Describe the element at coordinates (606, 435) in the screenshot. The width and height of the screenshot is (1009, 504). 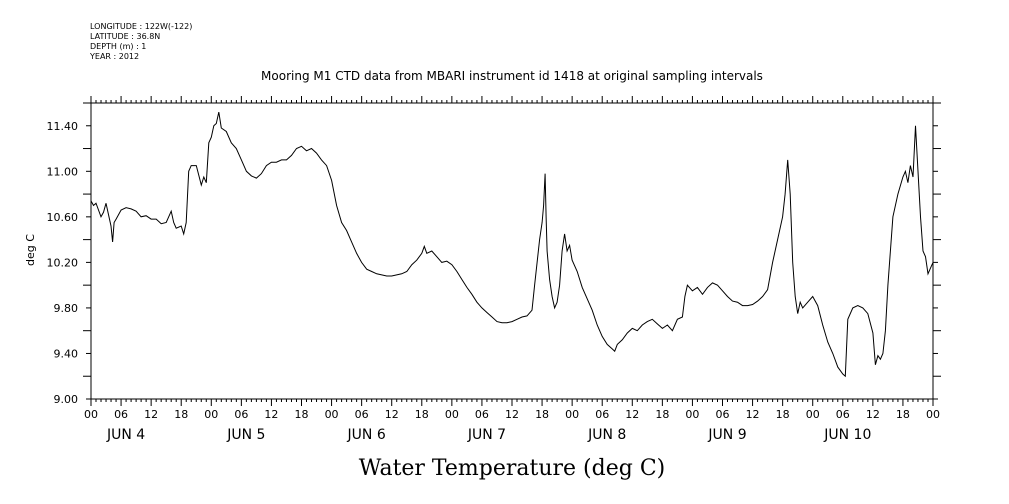
I see `day-label: JUN 8` at that location.